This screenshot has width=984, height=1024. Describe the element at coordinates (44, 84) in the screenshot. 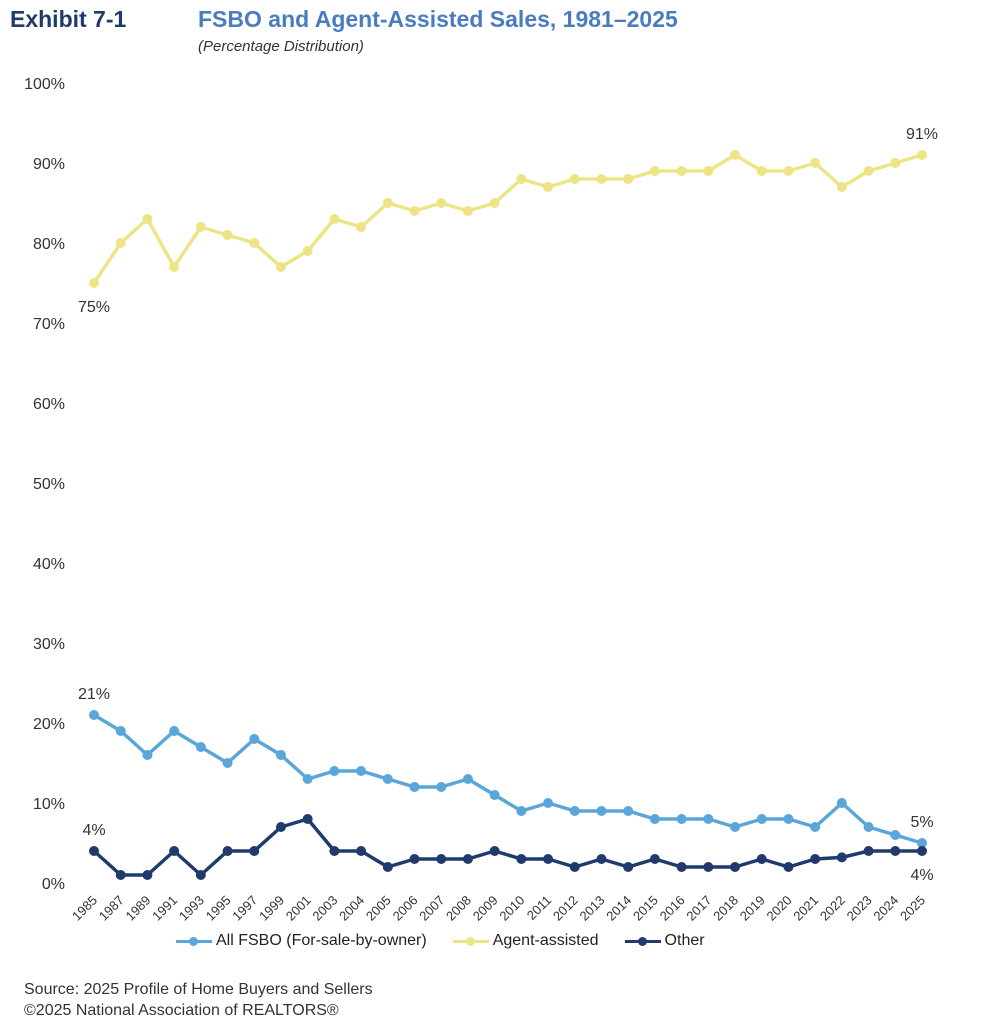

I see `y-tick-label: 100%` at that location.